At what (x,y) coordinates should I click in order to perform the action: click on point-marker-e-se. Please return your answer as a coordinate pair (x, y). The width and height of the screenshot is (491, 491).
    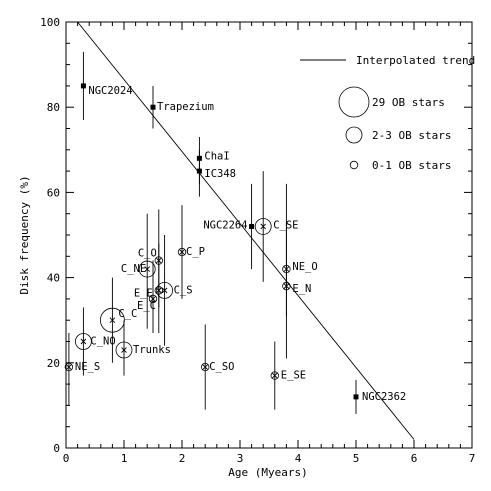
    Looking at the image, I should click on (274, 375).